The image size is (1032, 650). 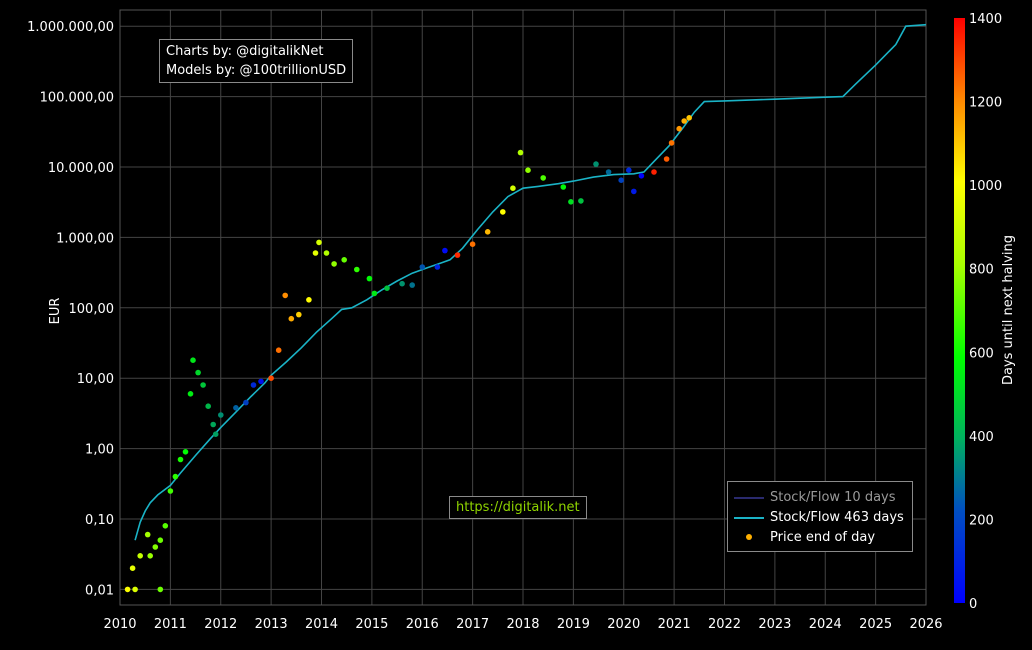 I want to click on models-by-text: Models by: @100trillionUSD, so click(x=256, y=70).